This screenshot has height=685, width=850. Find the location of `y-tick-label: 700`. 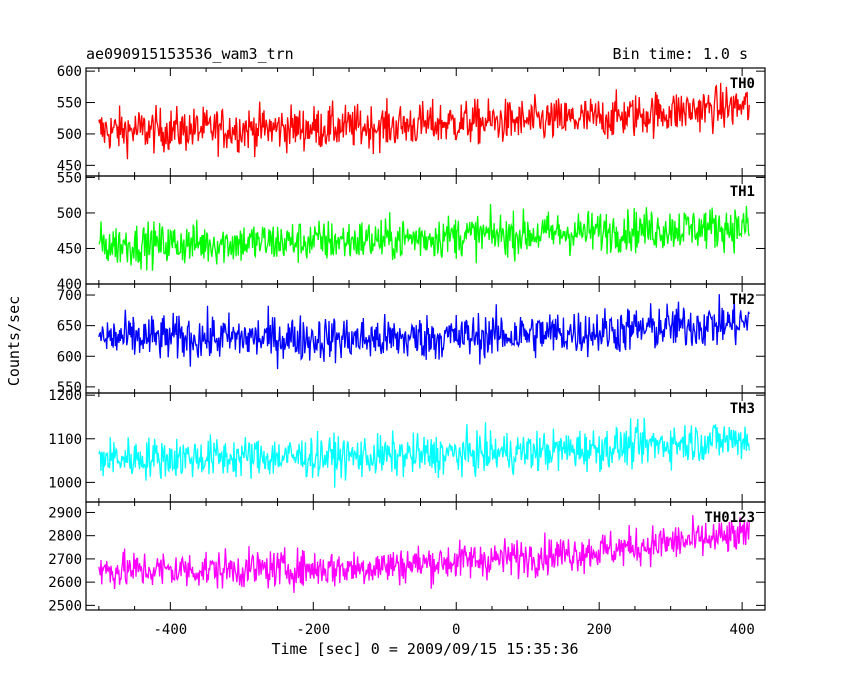

y-tick-label: 700 is located at coordinates (69, 296).